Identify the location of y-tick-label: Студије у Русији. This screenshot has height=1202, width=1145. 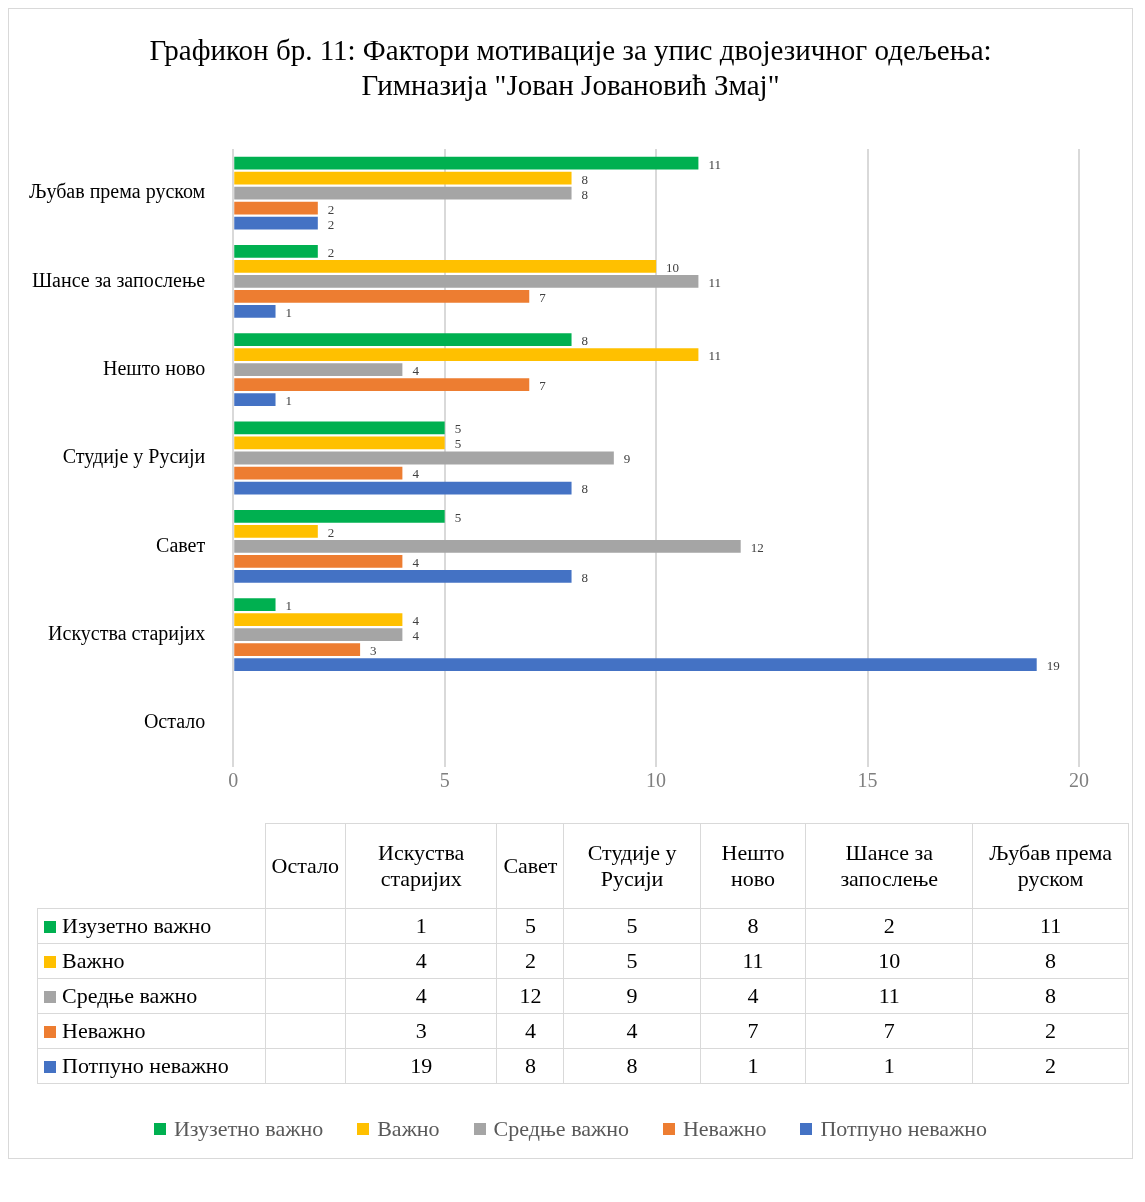
(134, 456).